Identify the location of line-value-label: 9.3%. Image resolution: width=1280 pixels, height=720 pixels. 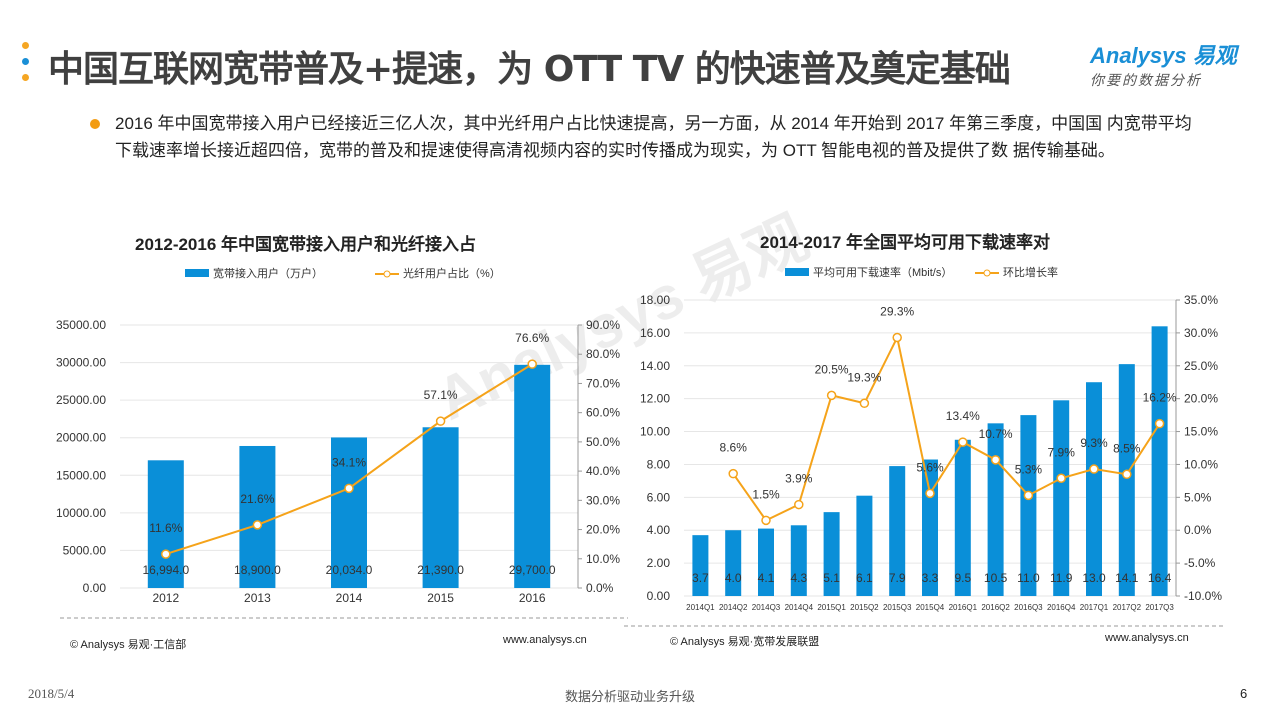
(1094, 443).